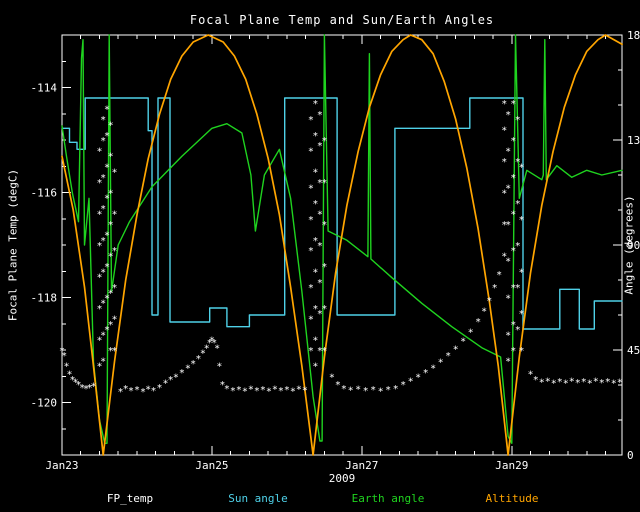  Describe the element at coordinates (130, 498) in the screenshot. I see `legend-fp-temp: FP_temp` at that location.